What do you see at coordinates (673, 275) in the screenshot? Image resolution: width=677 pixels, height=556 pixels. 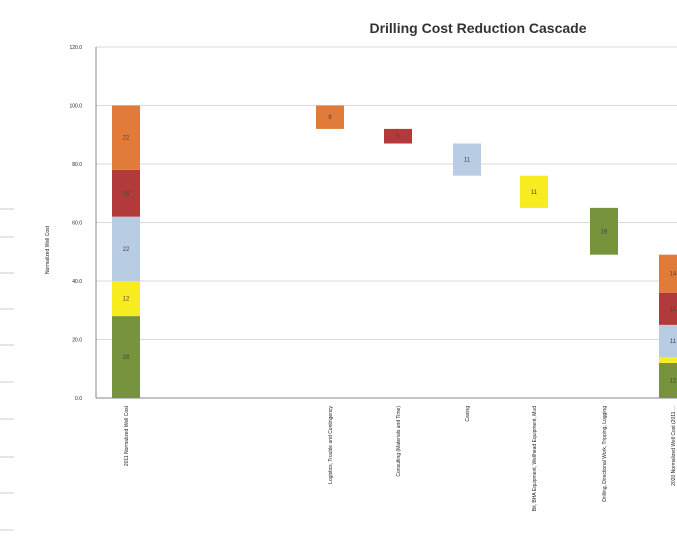 I see `data-label: 14` at bounding box center [673, 275].